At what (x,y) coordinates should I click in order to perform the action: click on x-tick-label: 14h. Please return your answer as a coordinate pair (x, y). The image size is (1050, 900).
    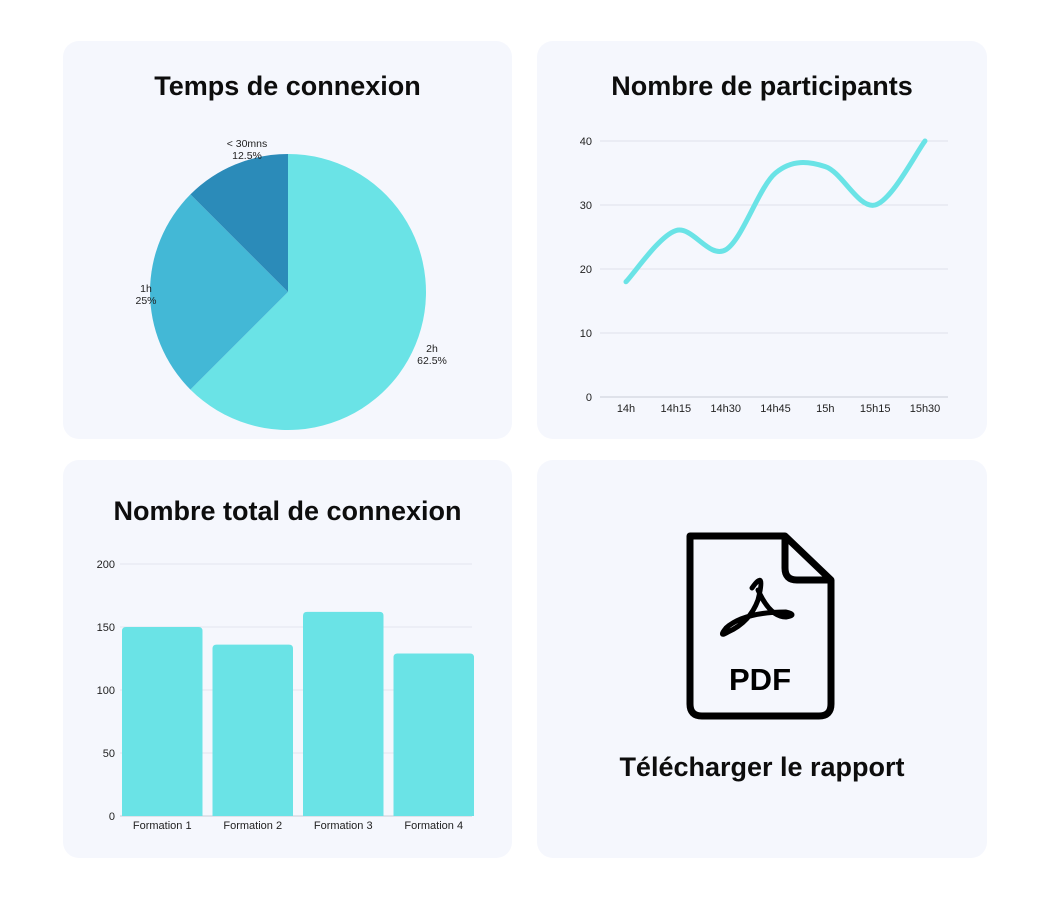
    Looking at the image, I should click on (626, 409).